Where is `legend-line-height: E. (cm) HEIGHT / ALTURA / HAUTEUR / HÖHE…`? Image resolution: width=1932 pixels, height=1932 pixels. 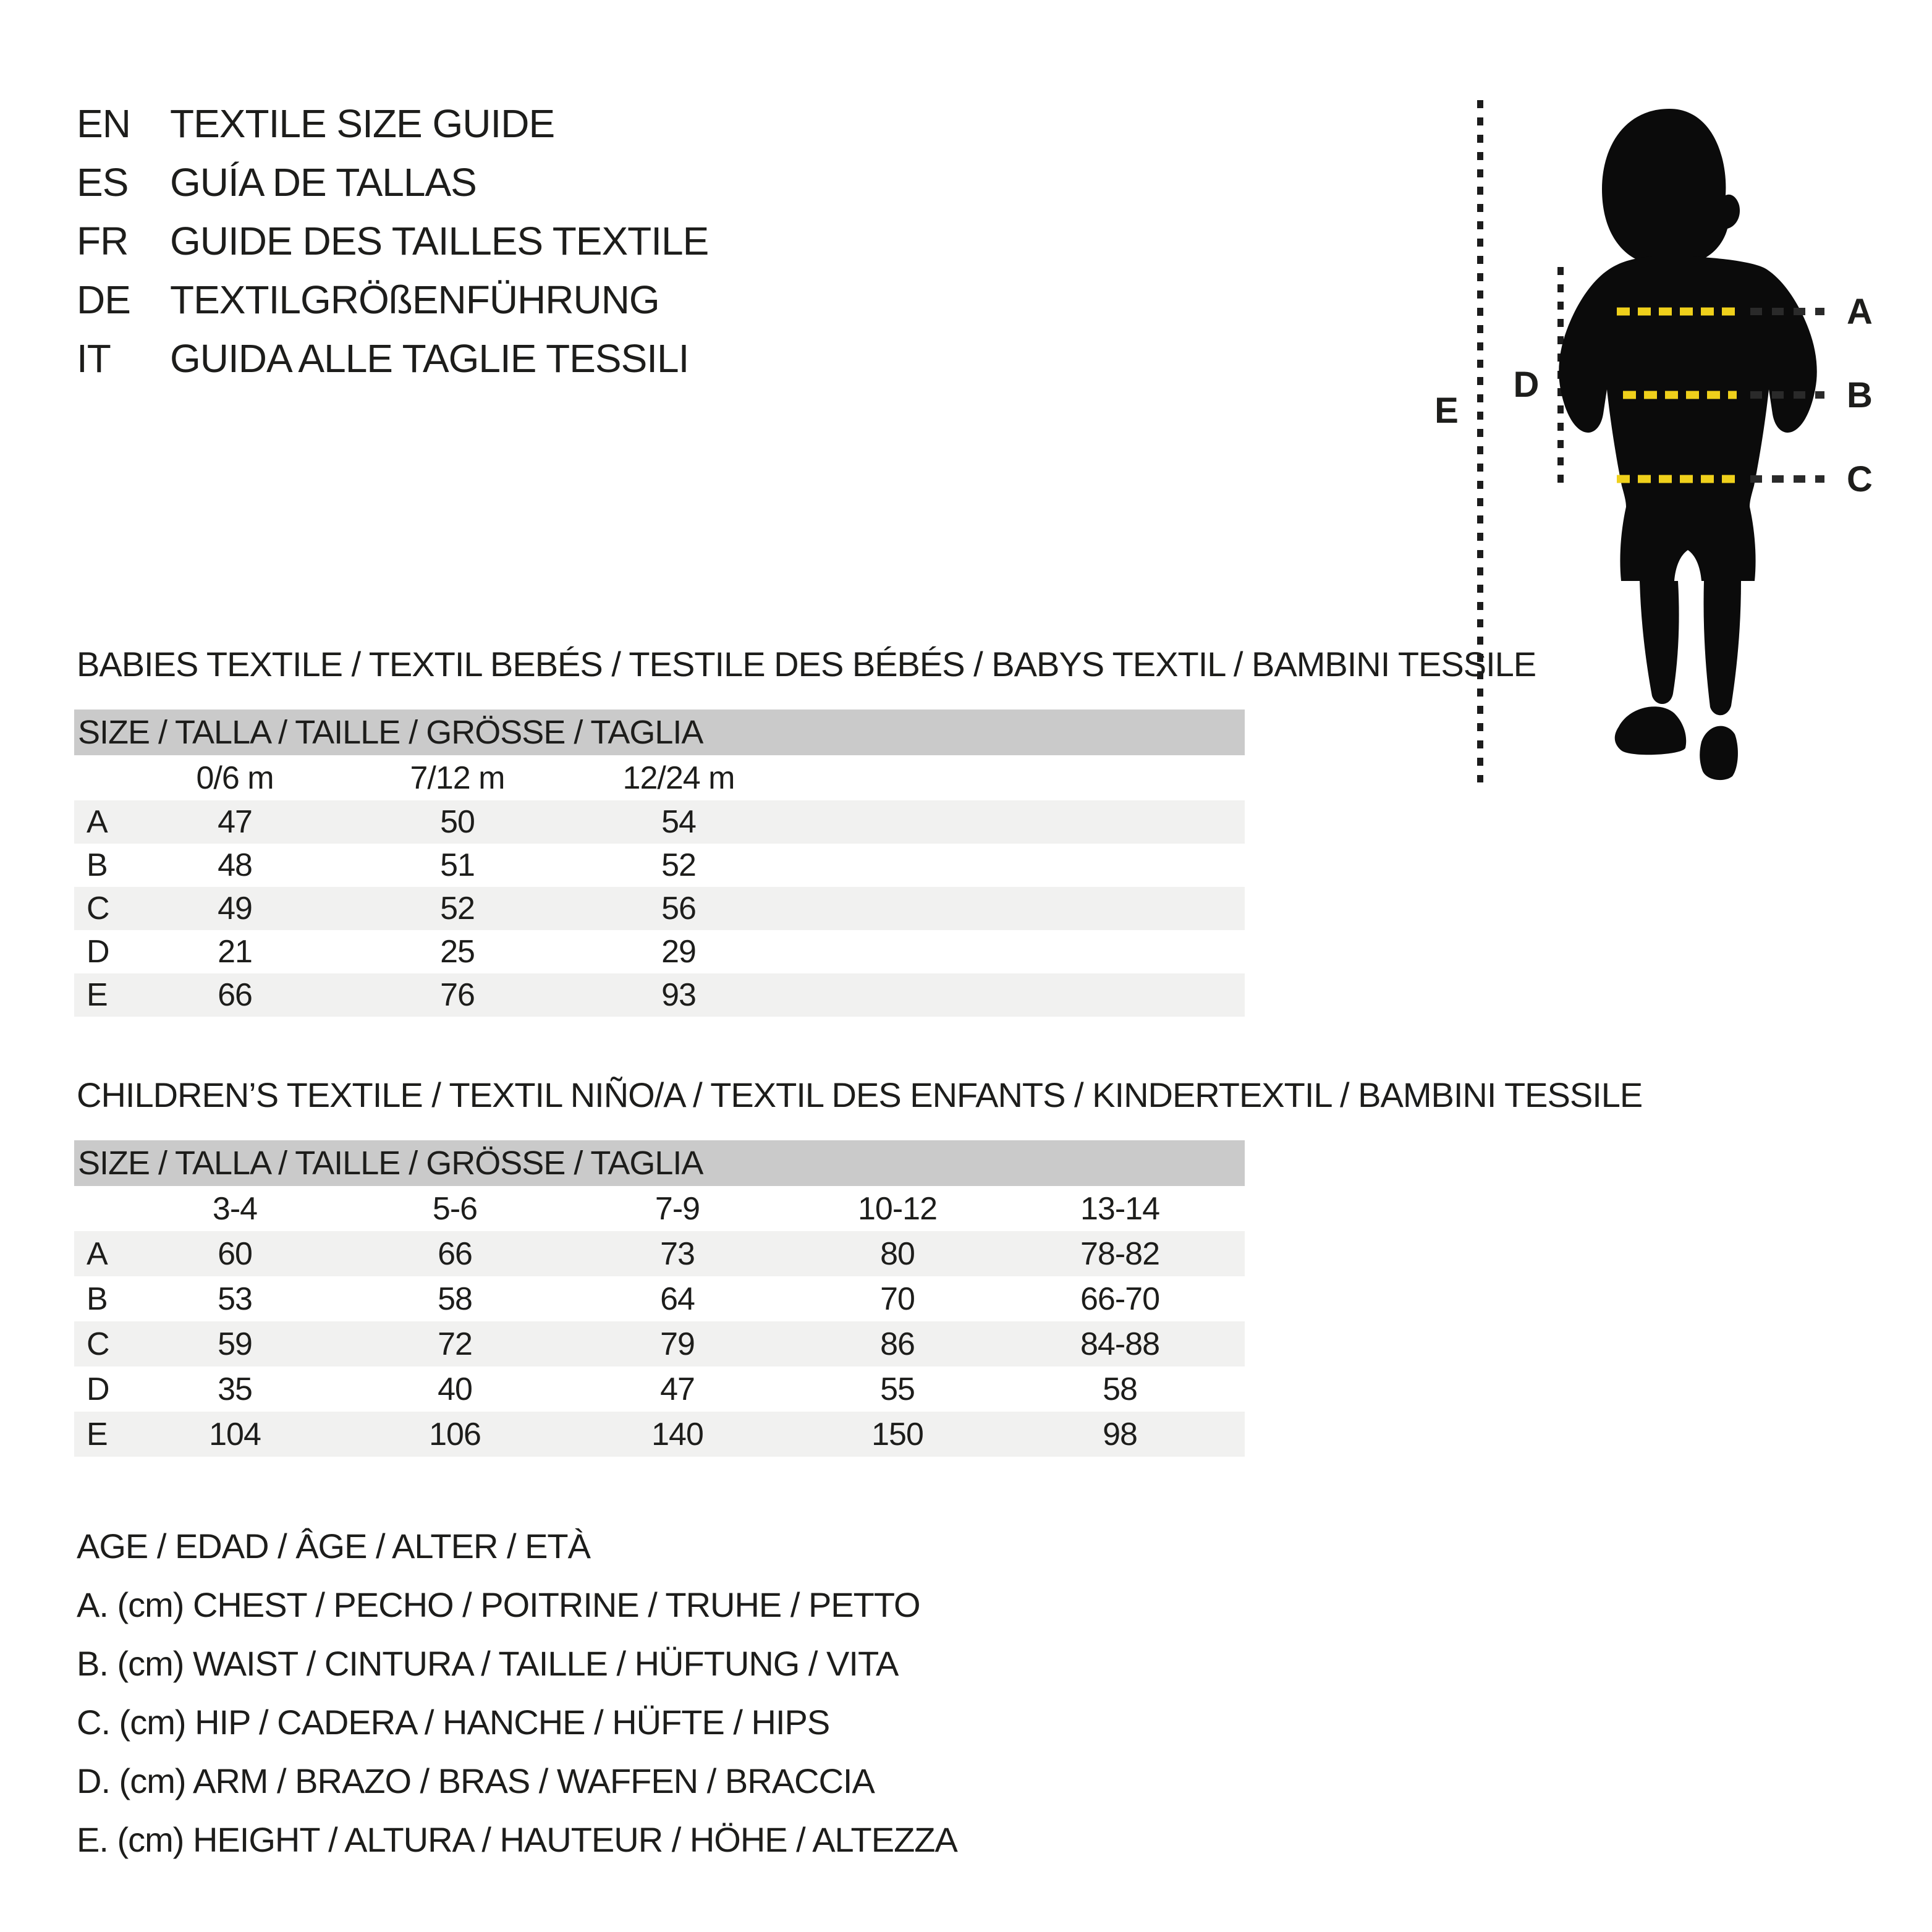
legend-line-height: E. (cm) HEIGHT / ALTURA / HAUTEUR / HÖHE… is located at coordinates (517, 1839).